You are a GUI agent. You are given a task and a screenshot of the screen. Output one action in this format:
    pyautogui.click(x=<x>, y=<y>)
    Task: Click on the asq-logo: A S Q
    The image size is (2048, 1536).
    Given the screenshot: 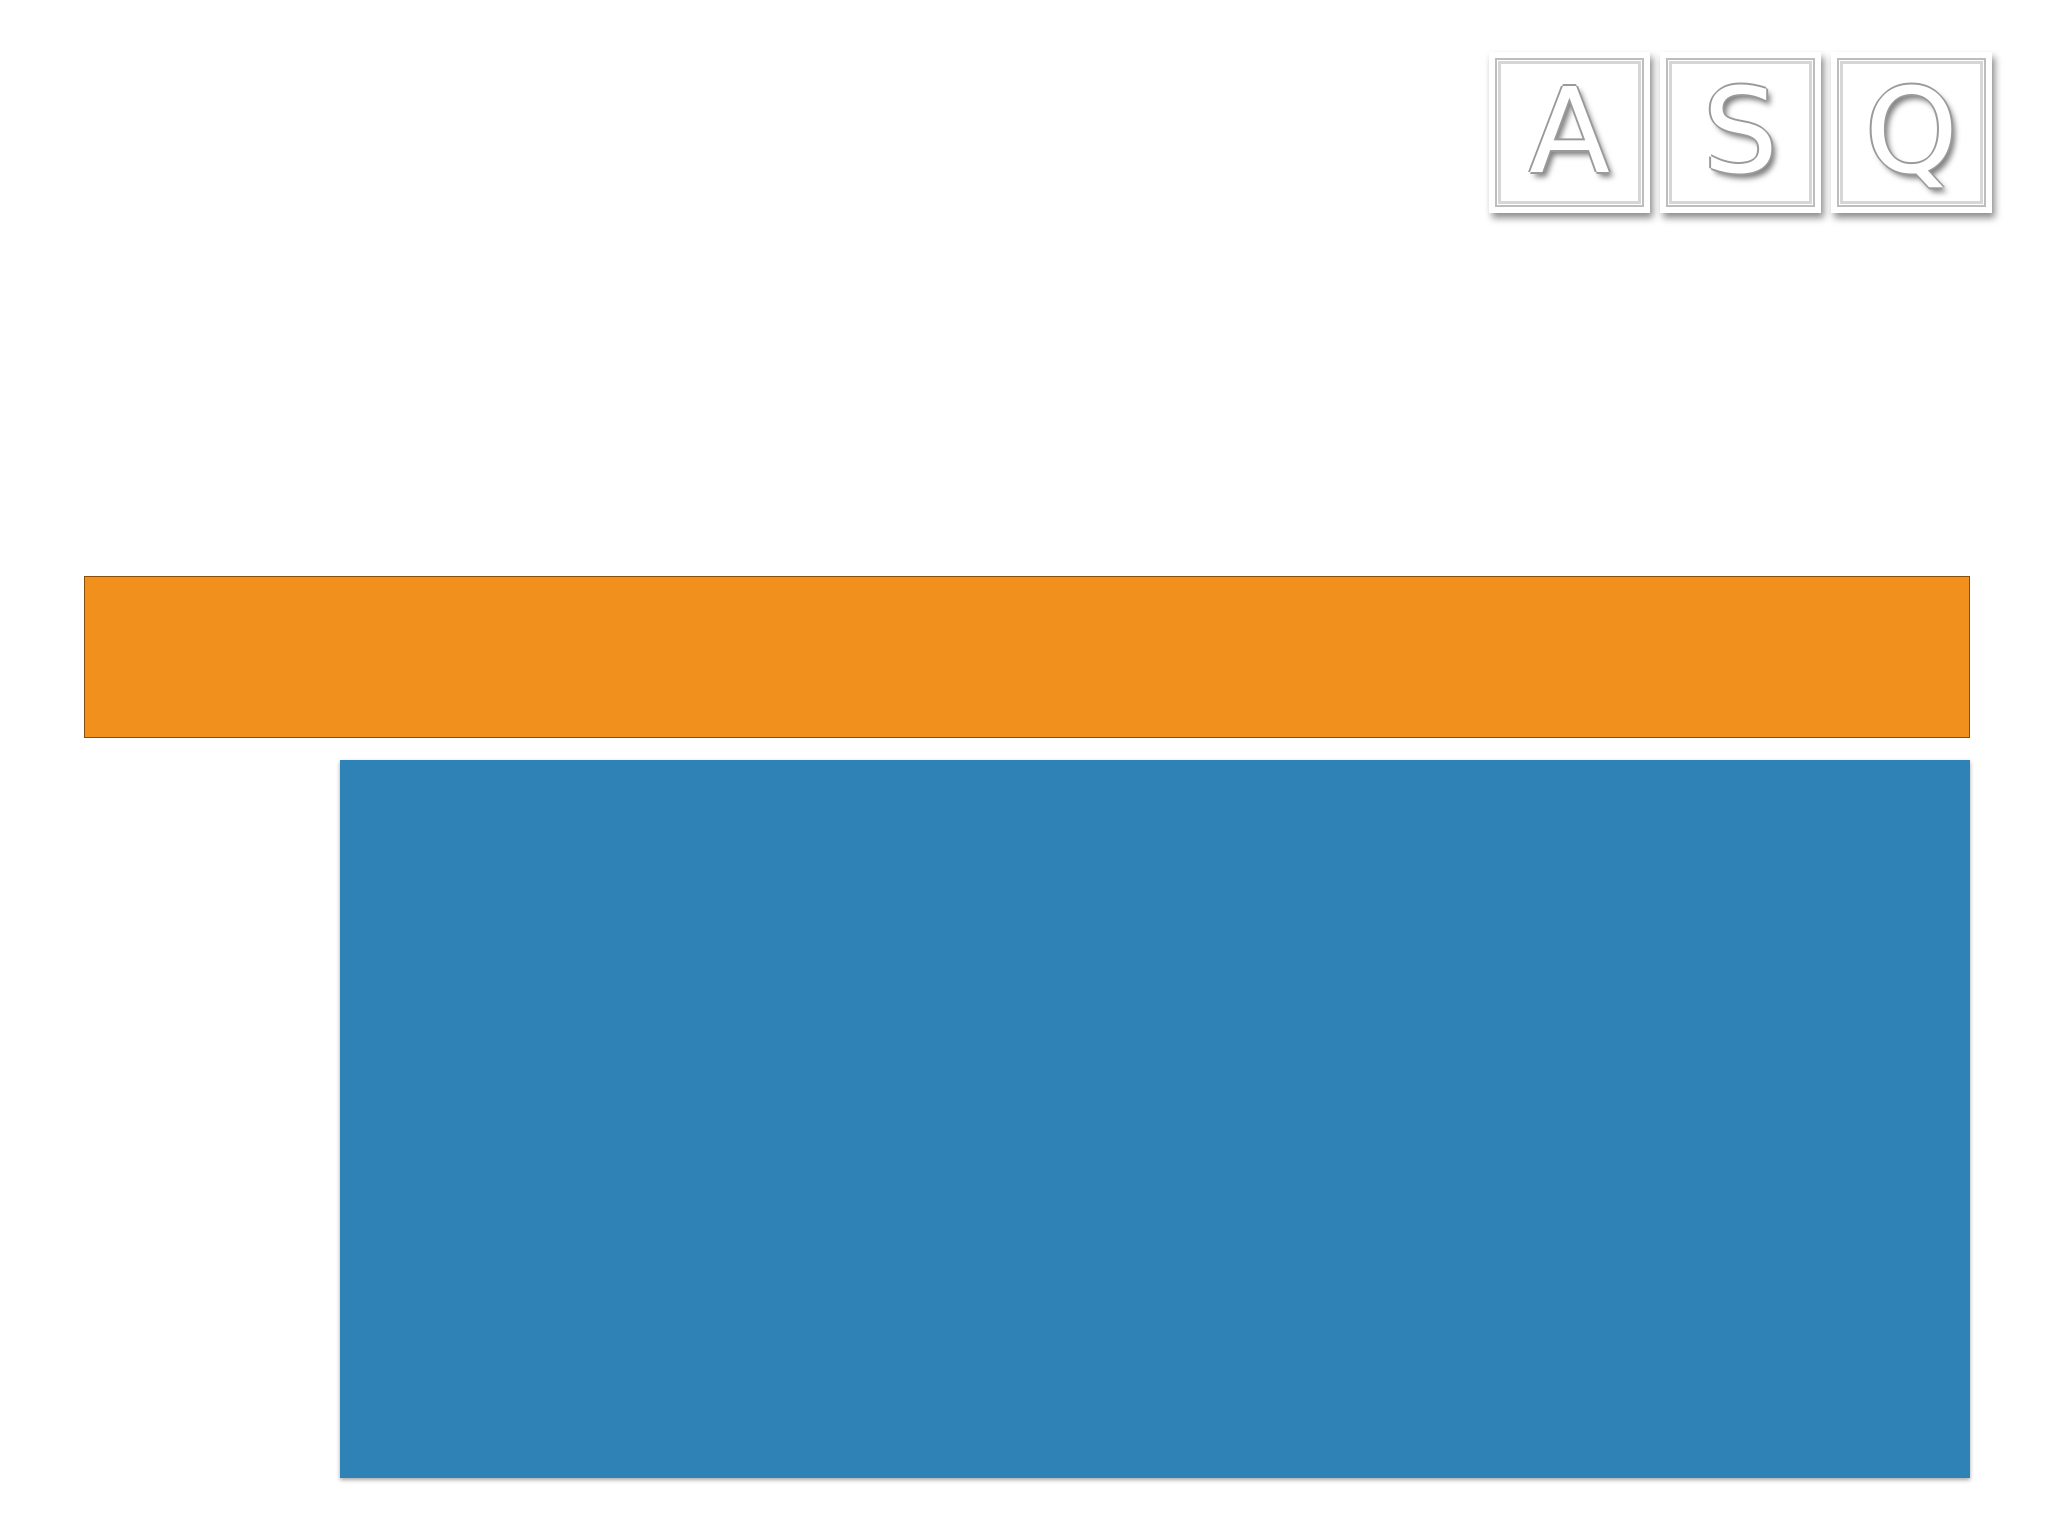 What is the action you would take?
    pyautogui.click(x=1740, y=132)
    